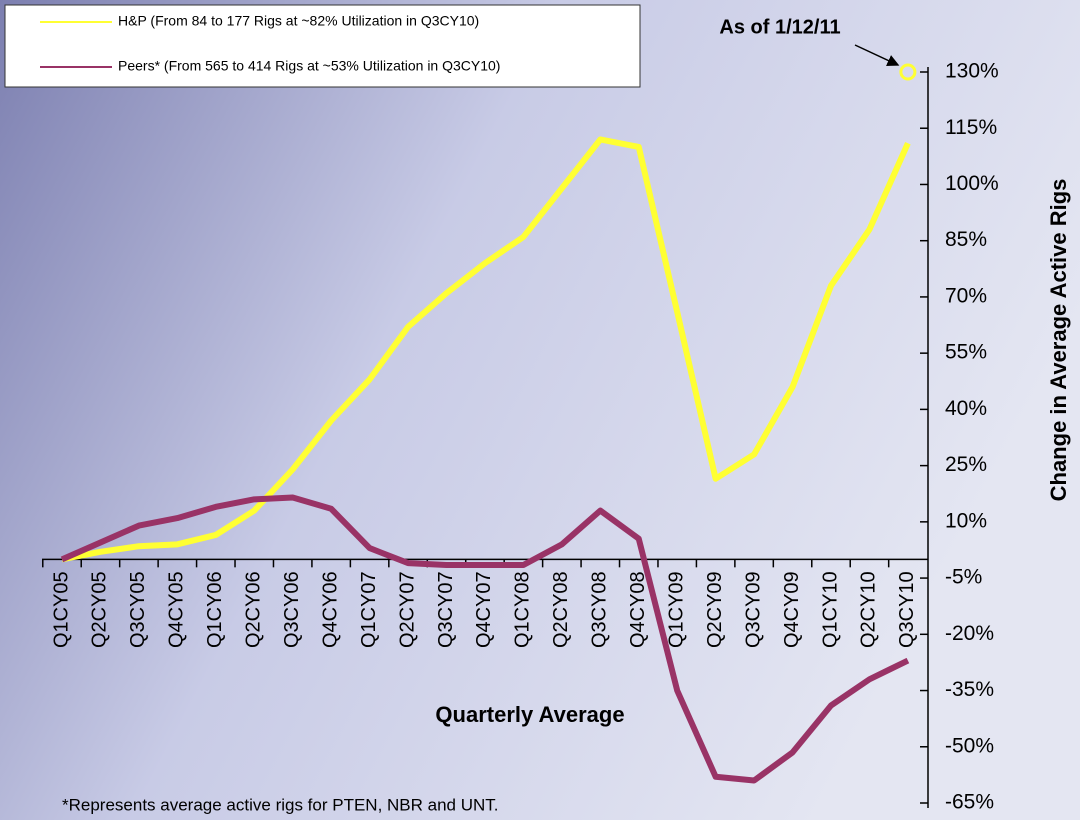  What do you see at coordinates (446, 609) in the screenshot?
I see `x-tick-label: Q3CY07` at bounding box center [446, 609].